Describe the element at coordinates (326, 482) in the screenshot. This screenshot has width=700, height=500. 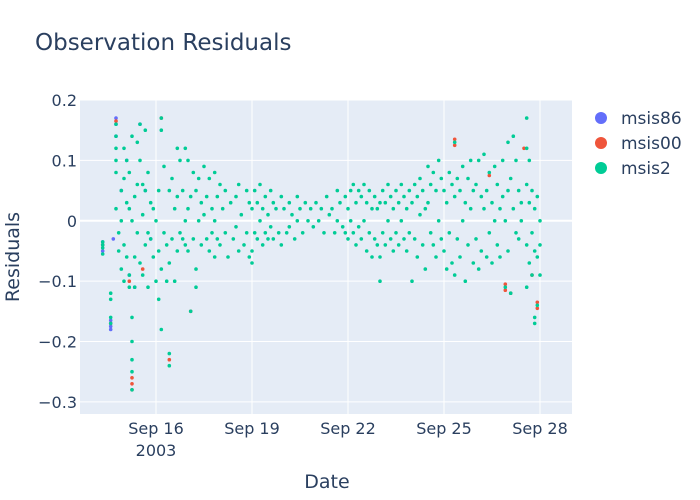
I see `x-axis-title: Date` at that location.